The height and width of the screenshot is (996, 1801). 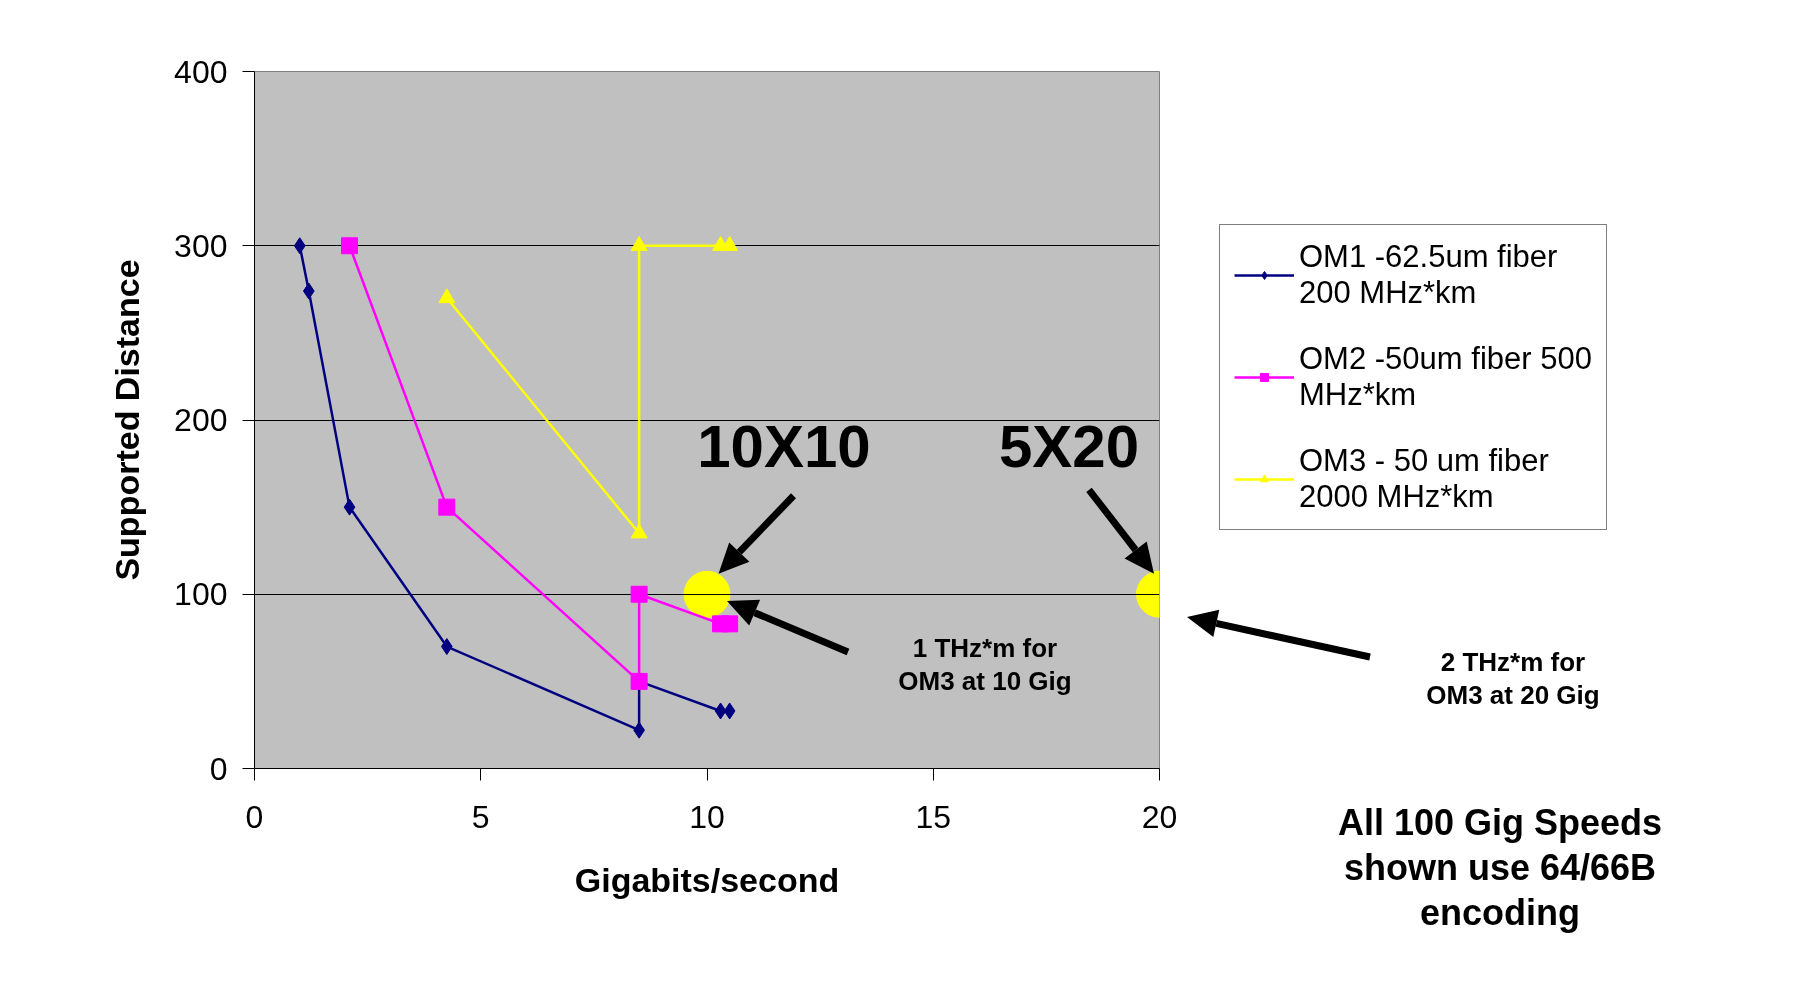 I want to click on y-tick-label: 100, so click(x=201, y=594).